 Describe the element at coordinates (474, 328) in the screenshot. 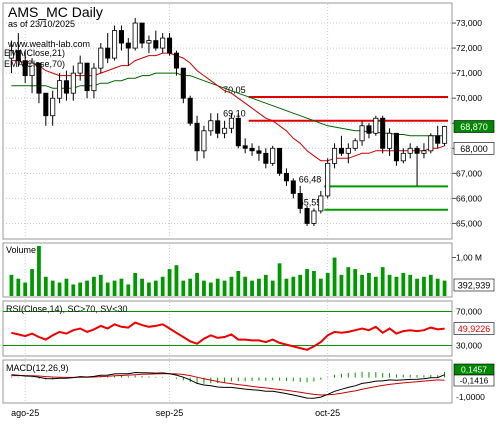

I see `rsi-last-badge` at that location.